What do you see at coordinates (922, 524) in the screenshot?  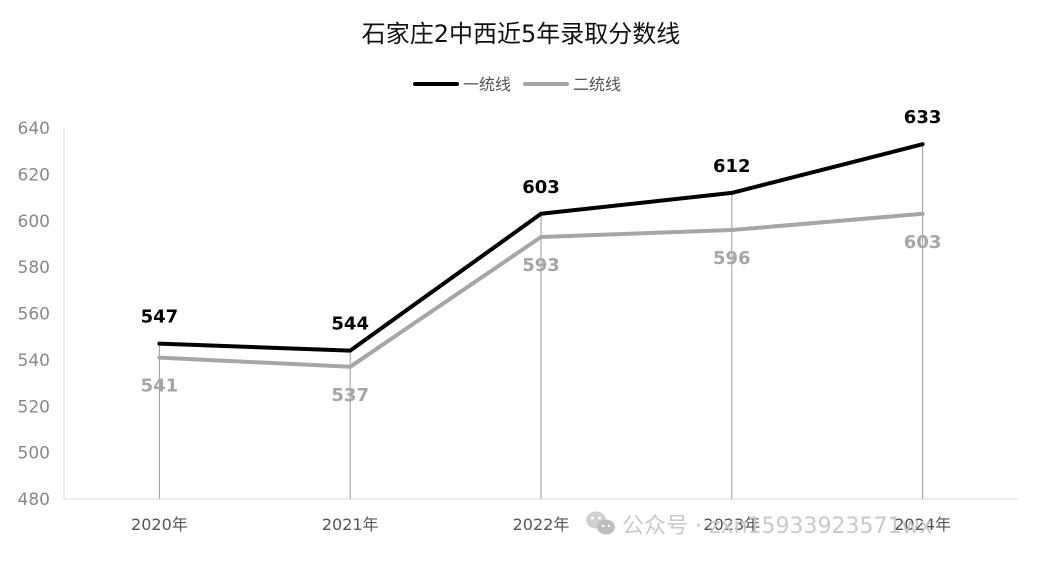 I see `x-tick-label-4: 2024年` at bounding box center [922, 524].